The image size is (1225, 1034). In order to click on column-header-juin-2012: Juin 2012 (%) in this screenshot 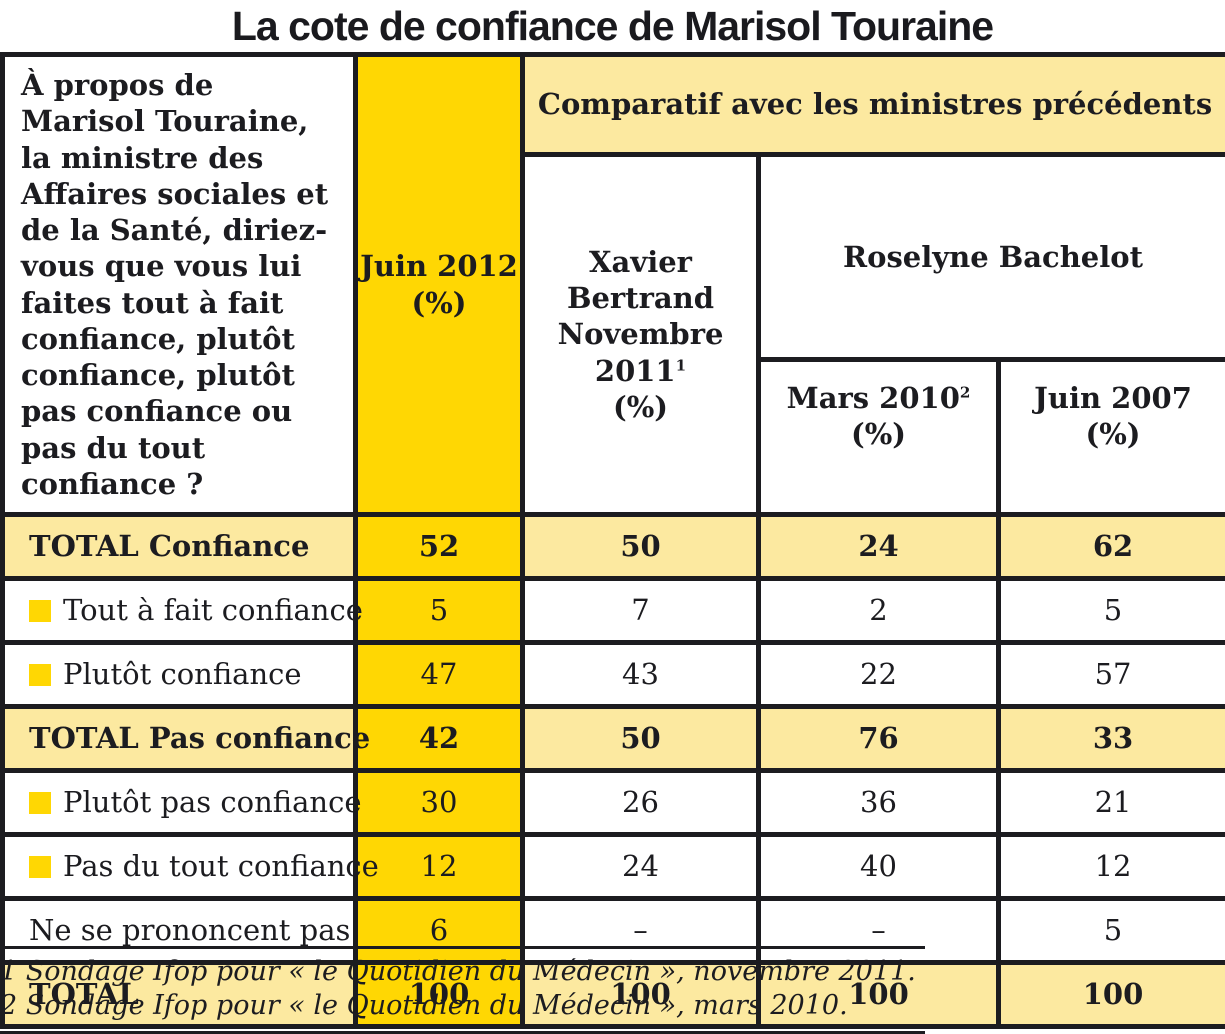, I will do `click(439, 284)`.